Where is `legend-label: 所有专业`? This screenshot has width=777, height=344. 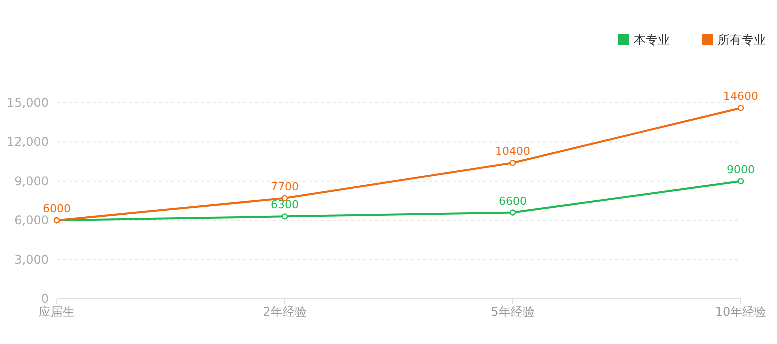
legend-label: 所有专业 is located at coordinates (742, 40).